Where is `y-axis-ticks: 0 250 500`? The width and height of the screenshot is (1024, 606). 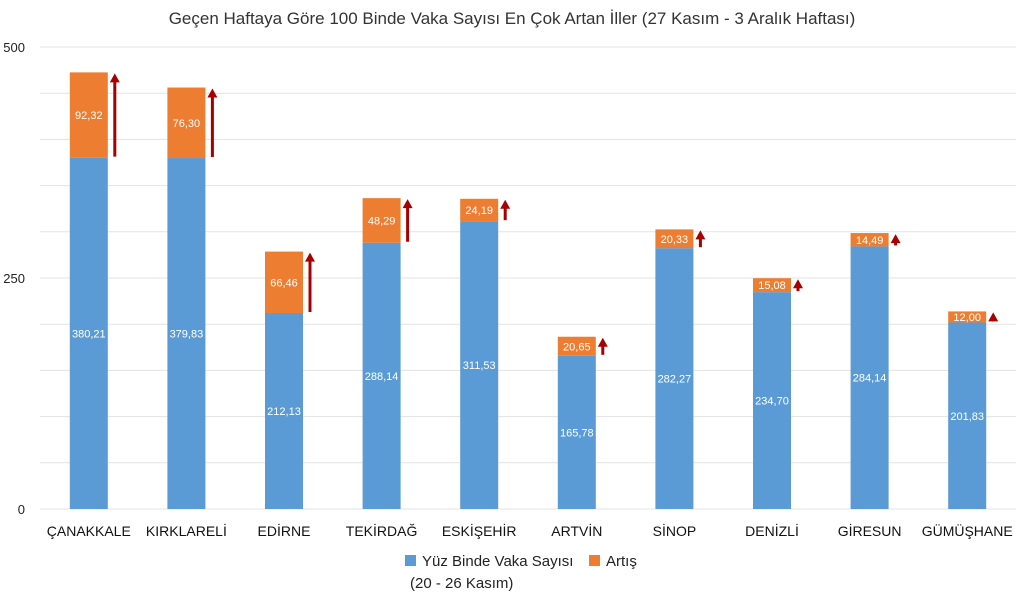 y-axis-ticks: 0 250 500 is located at coordinates (14, 278).